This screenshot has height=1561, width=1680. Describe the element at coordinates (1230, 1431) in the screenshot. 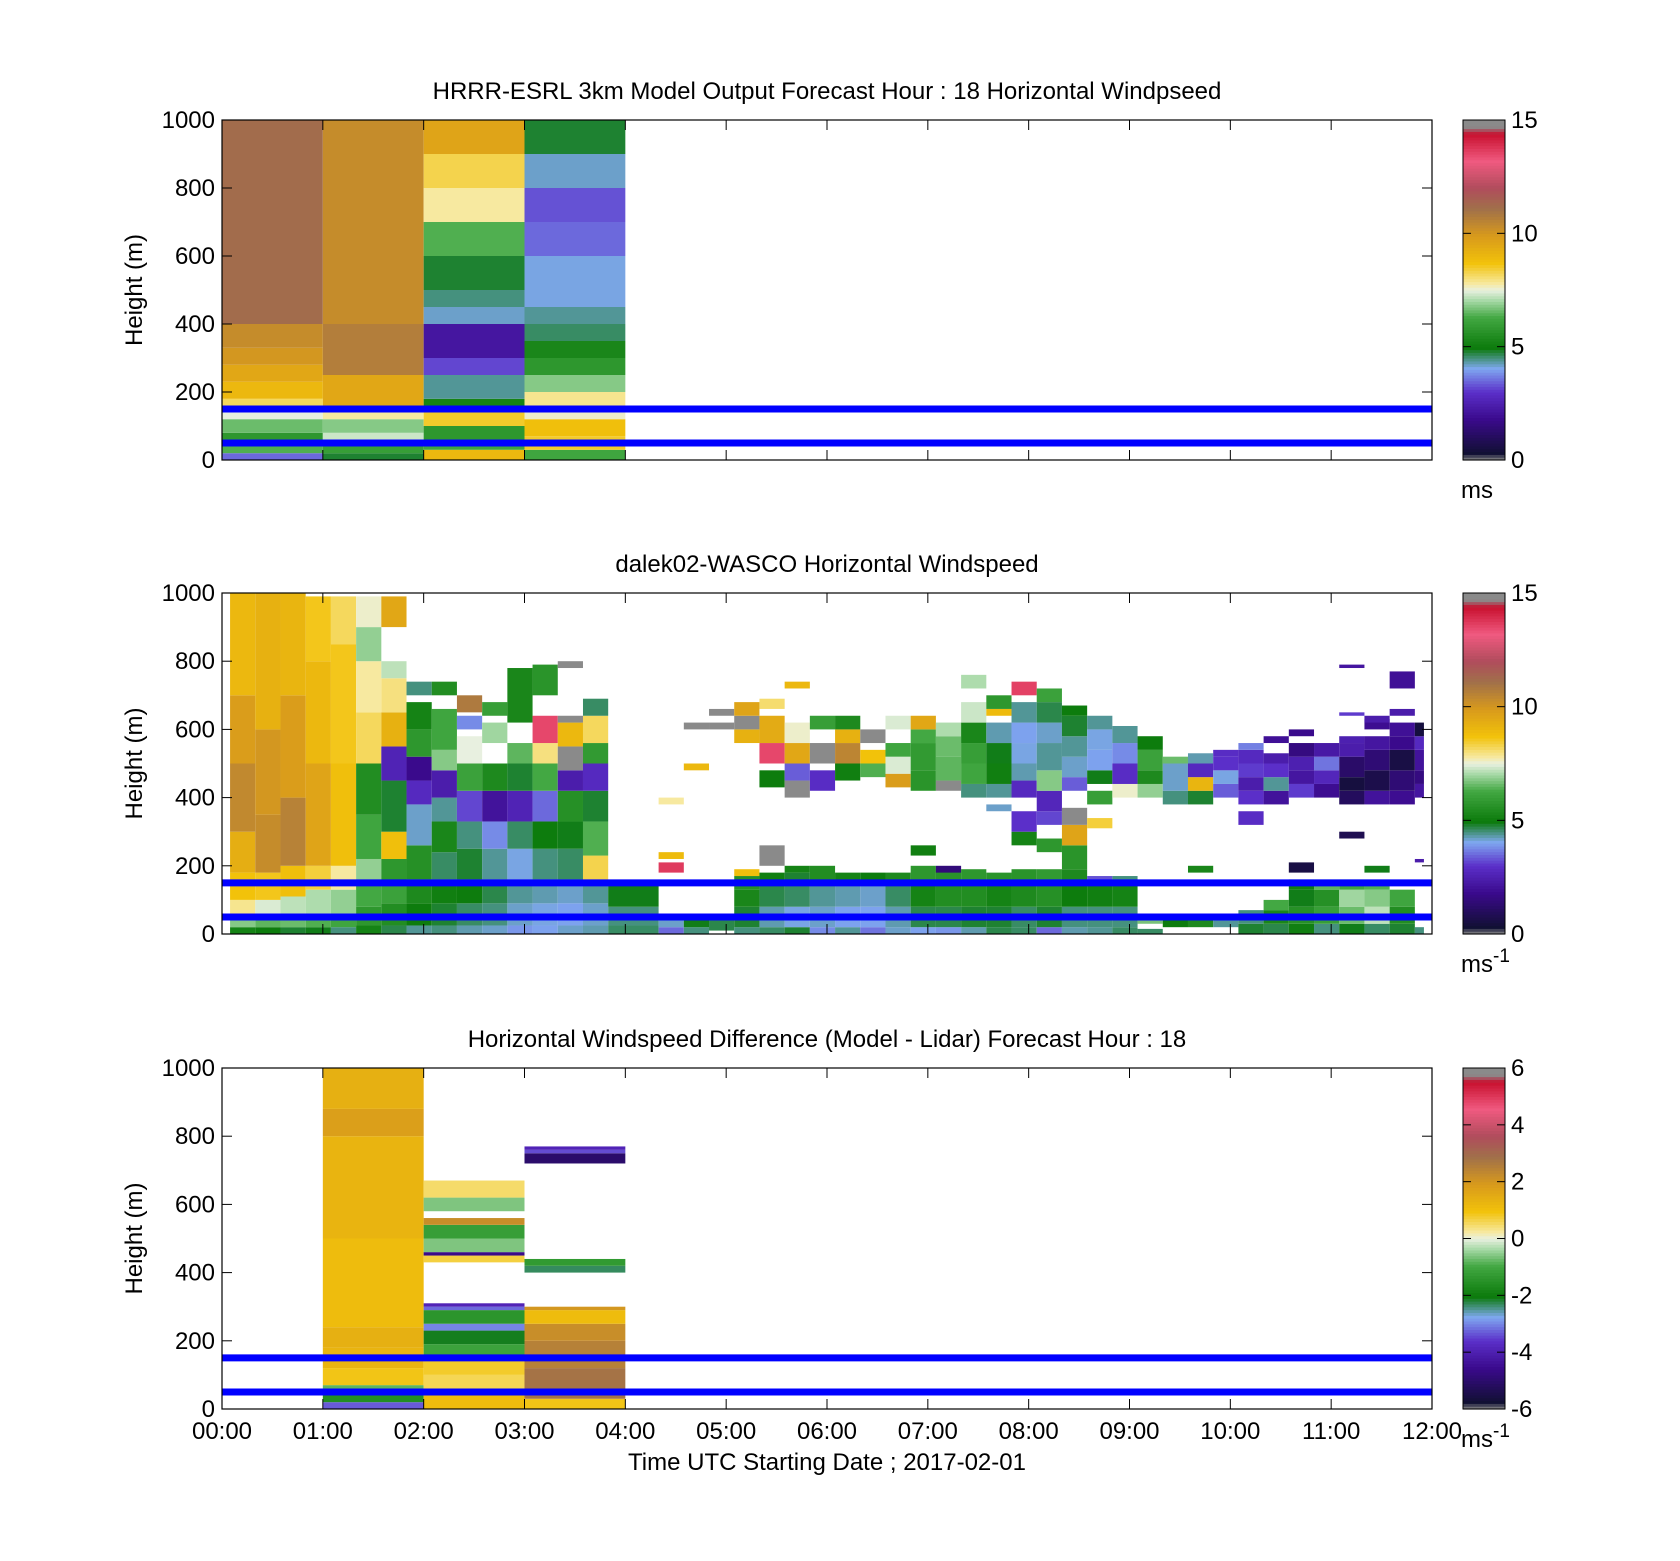

I see `x-tick-label: 10:00` at that location.